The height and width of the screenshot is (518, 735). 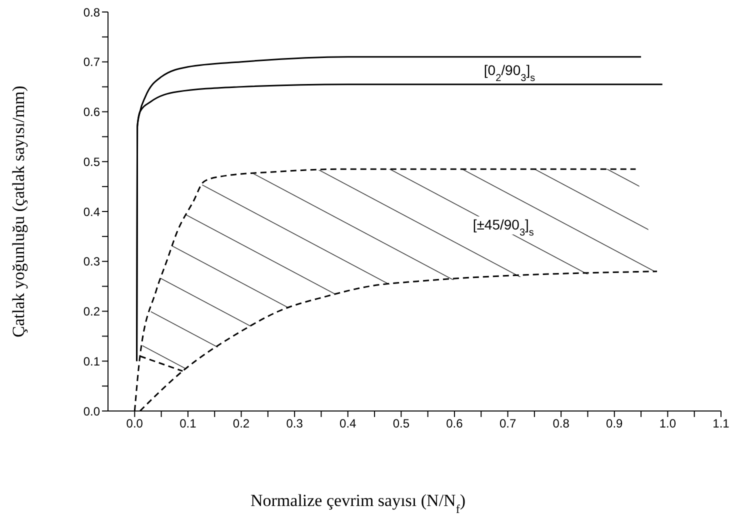 I want to click on x-tick-label: 0.5, so click(x=401, y=423).